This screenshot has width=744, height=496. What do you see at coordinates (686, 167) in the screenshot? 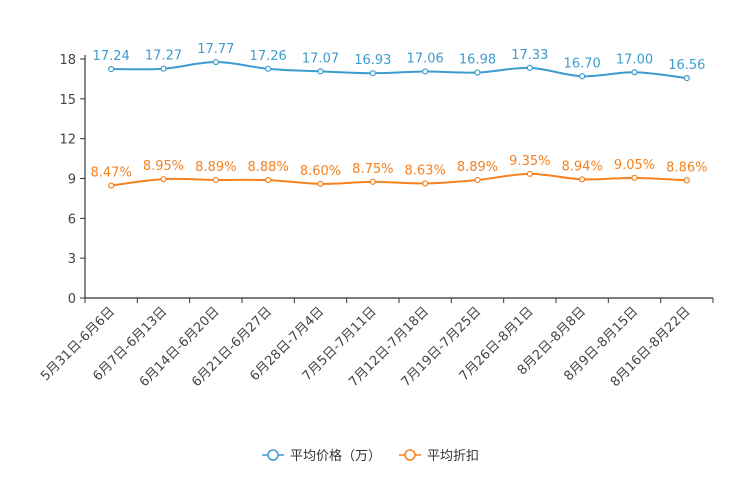
I see `data-label: 8.86%` at bounding box center [686, 167].